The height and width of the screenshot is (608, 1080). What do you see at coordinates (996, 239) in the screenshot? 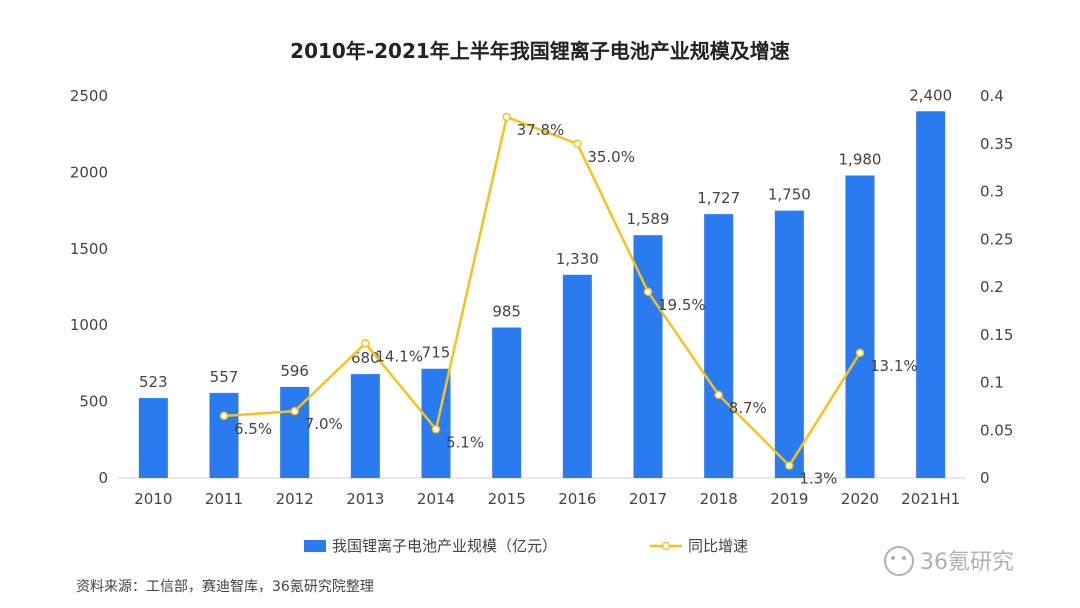
I see `right-tick-5: 0.25` at bounding box center [996, 239].